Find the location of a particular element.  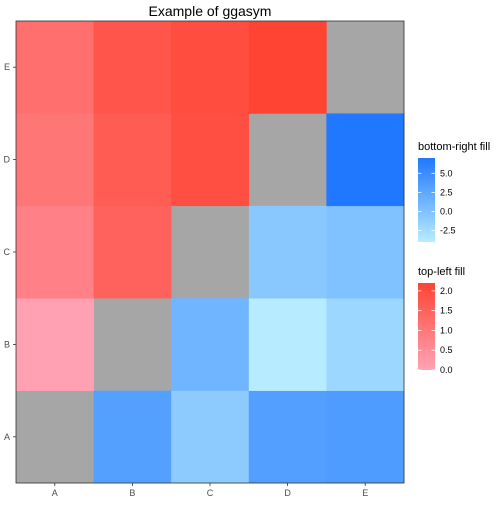

legend-title-top-left: top-left fill is located at coordinates (441, 272).